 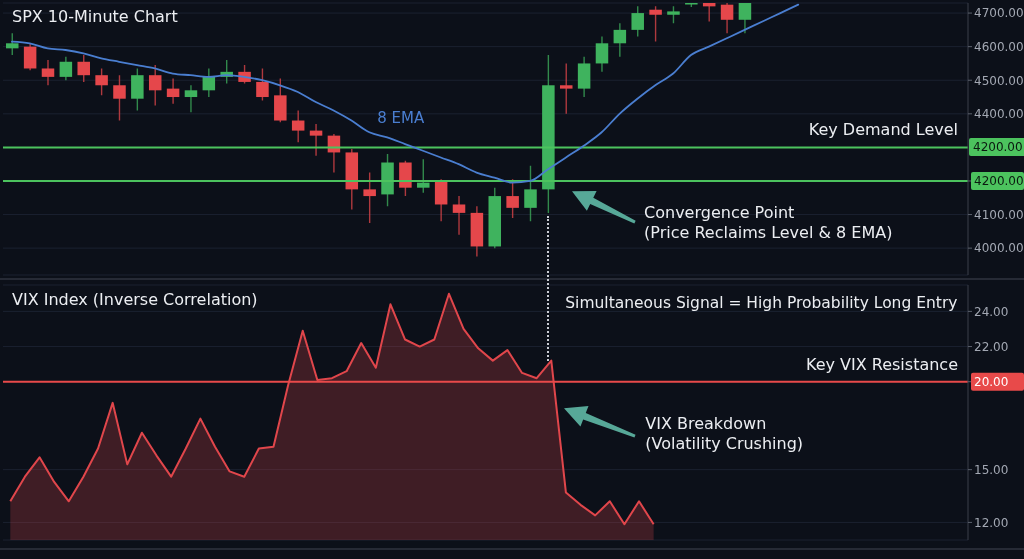 I want to click on y-tick-label: 15.00, so click(x=991, y=469).